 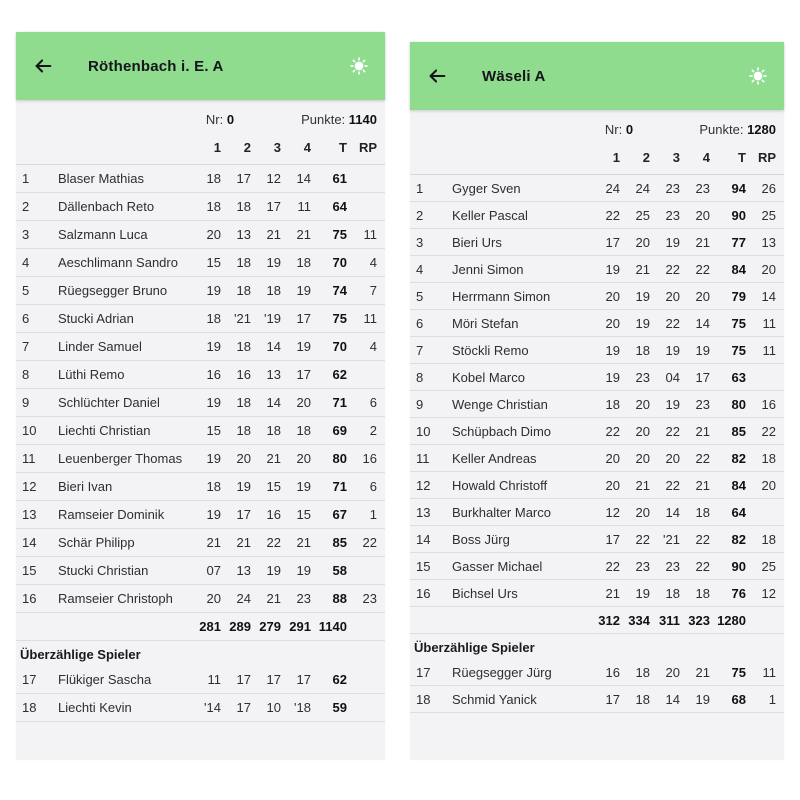 I want to click on page-title: Wäseli A, so click(x=514, y=76).